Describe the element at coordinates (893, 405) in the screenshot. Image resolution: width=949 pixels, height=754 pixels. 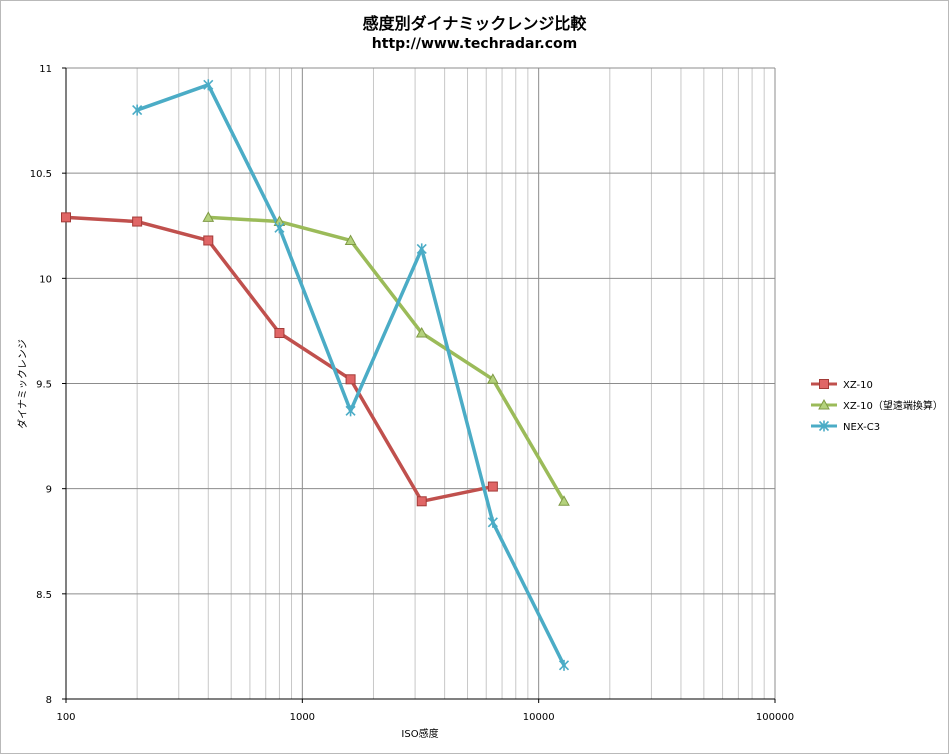
I see `legend-label-1: XZ-10（望遠端換算）` at that location.